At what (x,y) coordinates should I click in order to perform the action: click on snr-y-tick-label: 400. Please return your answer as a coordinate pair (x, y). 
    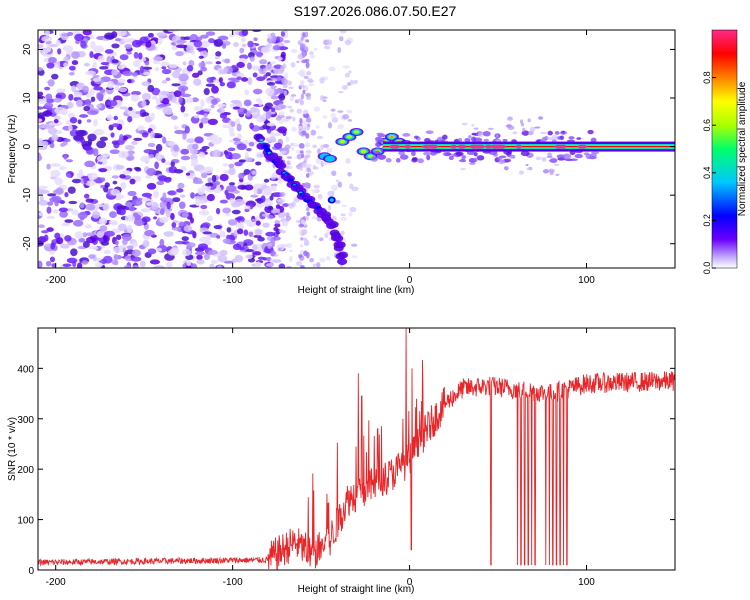
    Looking at the image, I should click on (25, 369).